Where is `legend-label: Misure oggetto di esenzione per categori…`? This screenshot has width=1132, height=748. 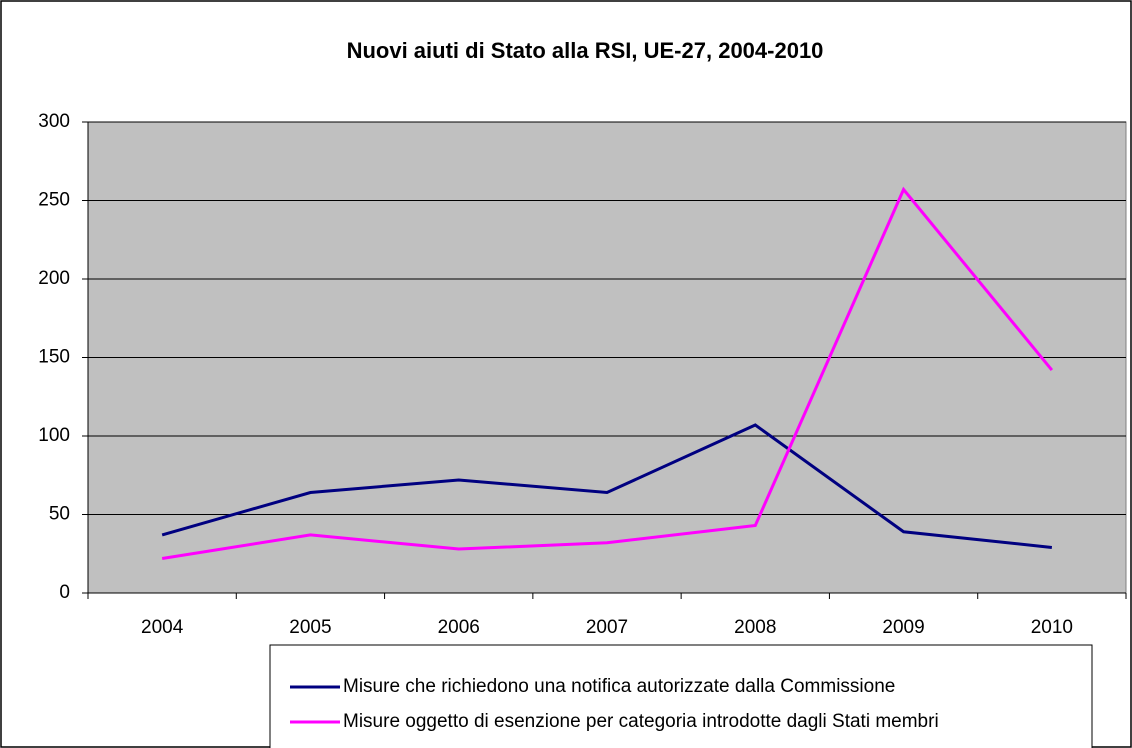 legend-label: Misure oggetto di esenzione per categori… is located at coordinates (641, 721).